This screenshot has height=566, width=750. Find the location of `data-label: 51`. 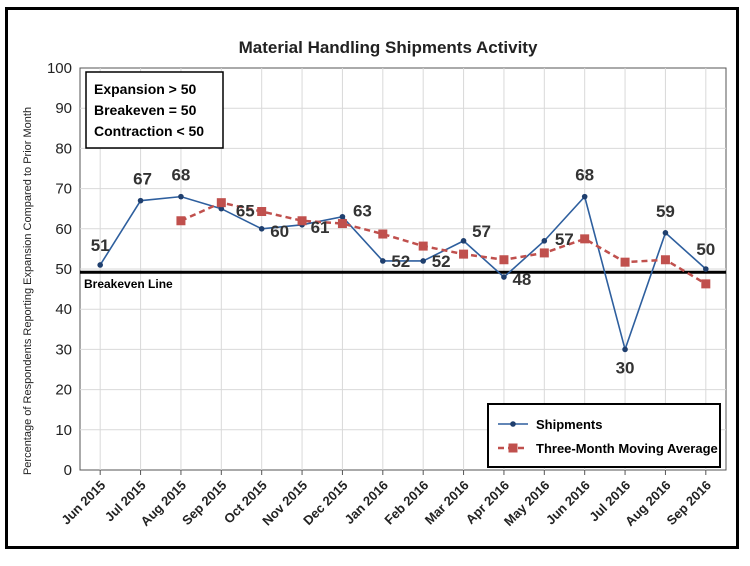

data-label: 51 is located at coordinates (100, 245).